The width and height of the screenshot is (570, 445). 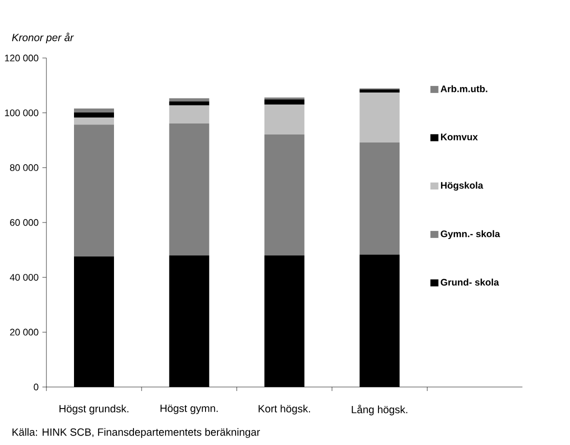 I want to click on legend-label: Högskola, so click(x=462, y=186).